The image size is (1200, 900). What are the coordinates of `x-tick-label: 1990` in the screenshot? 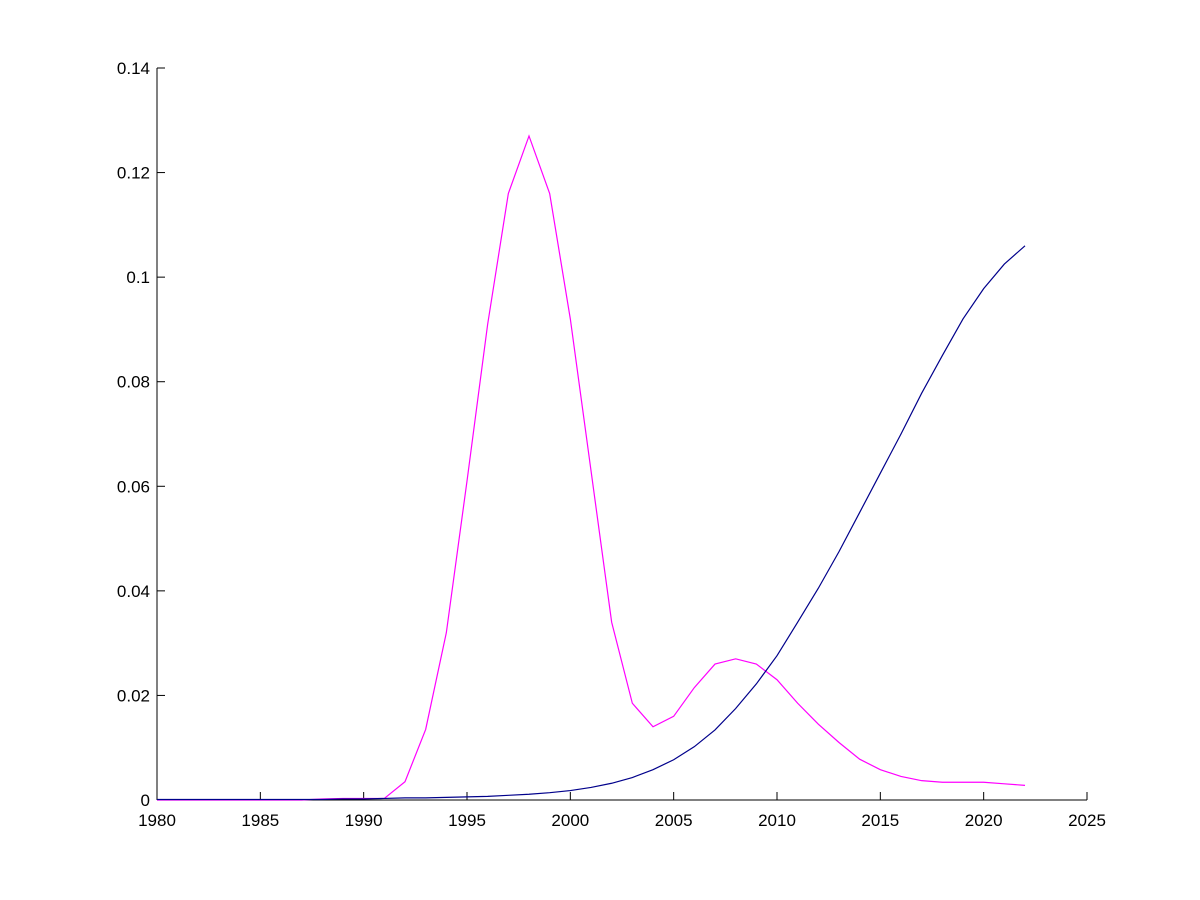 It's located at (364, 820).